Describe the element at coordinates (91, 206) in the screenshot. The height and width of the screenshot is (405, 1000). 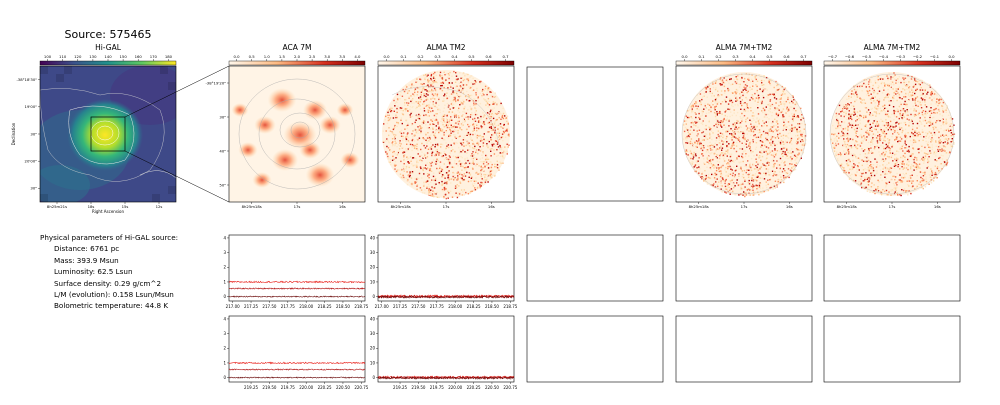
I see `axis-tick-label: 18s` at that location.